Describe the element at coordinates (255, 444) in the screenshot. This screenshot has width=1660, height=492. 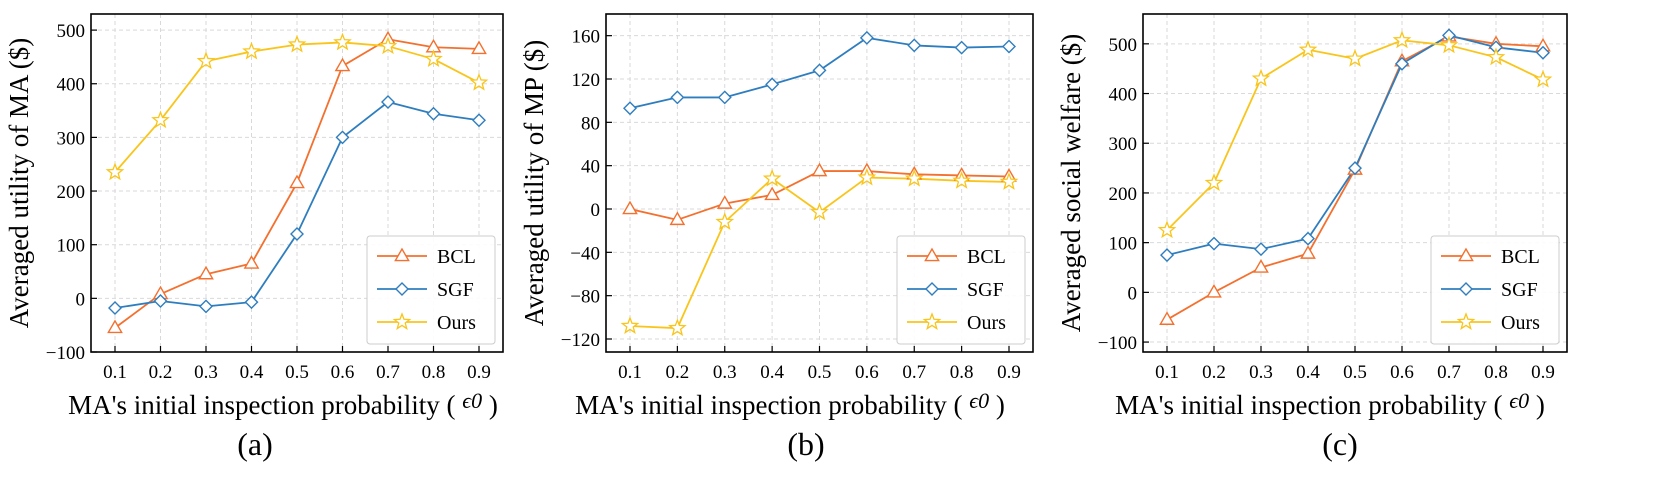
I see `panel-label: (a)` at that location.